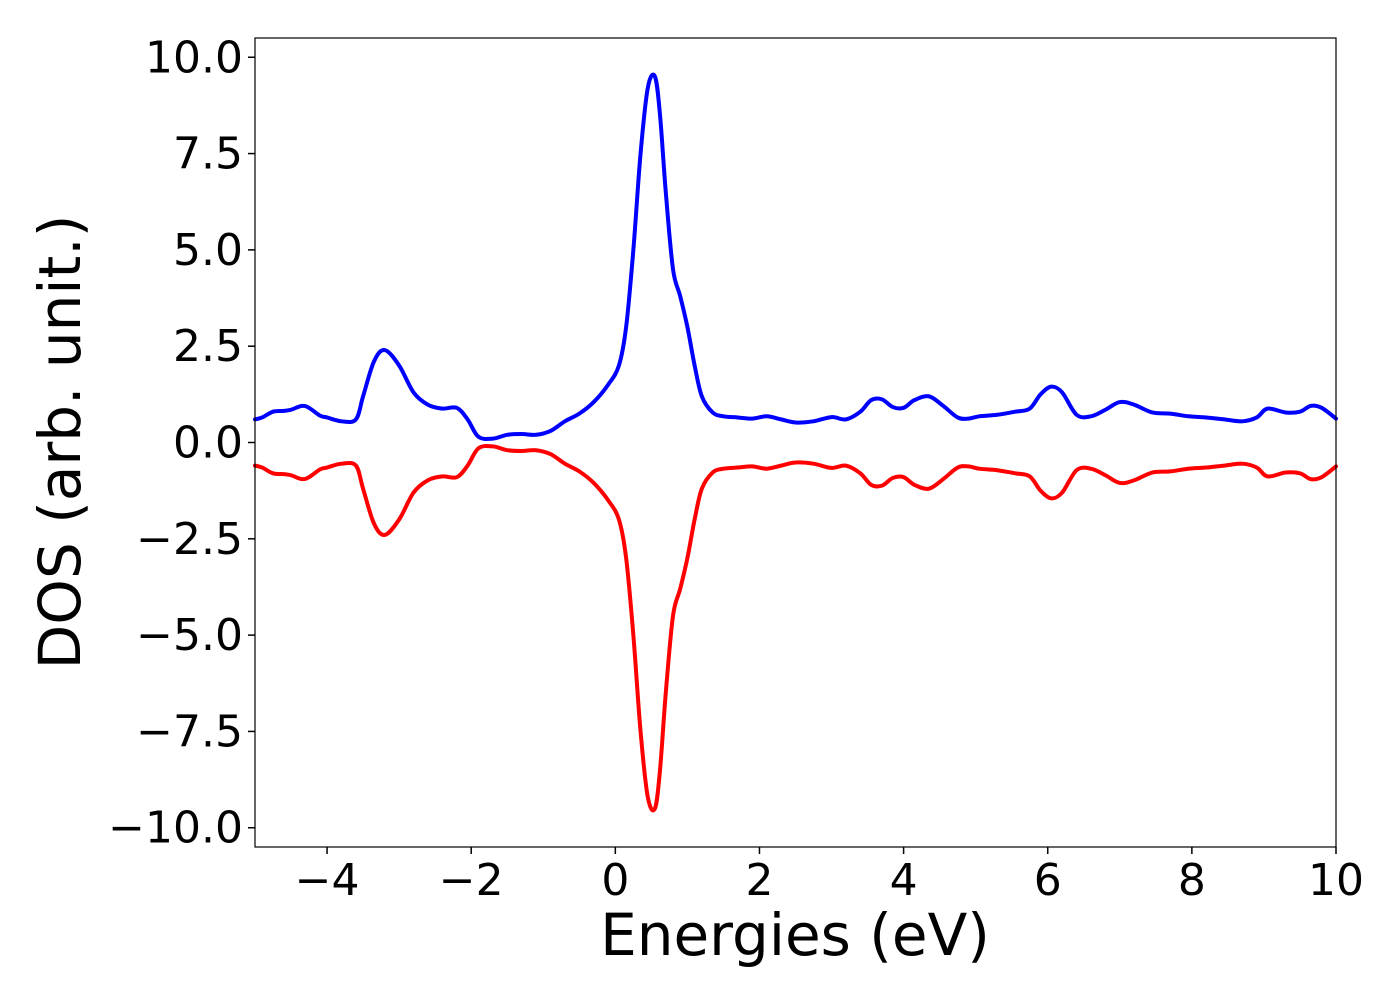 This screenshot has height=1000, width=1400. I want to click on y-tick-label: −2.5, so click(189, 539).